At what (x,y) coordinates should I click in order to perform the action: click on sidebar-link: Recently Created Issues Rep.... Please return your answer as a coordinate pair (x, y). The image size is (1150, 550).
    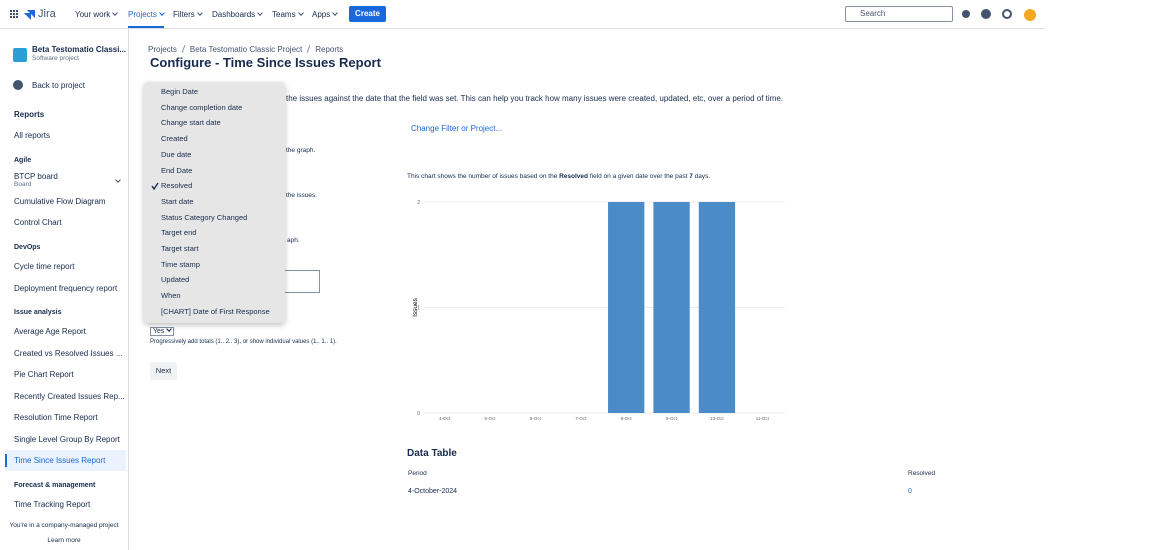
    Looking at the image, I should click on (69, 396).